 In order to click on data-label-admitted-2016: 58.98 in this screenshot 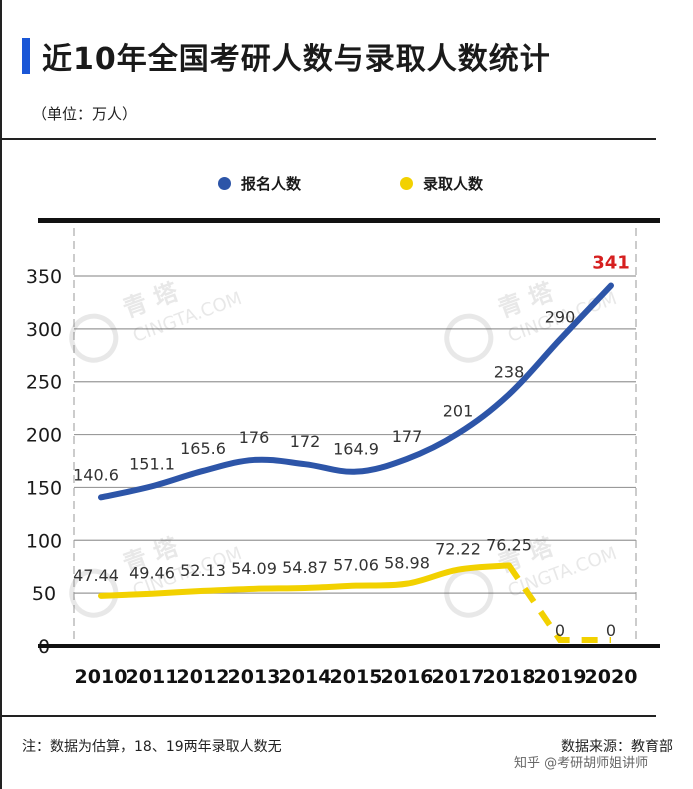, I will do `click(407, 563)`.